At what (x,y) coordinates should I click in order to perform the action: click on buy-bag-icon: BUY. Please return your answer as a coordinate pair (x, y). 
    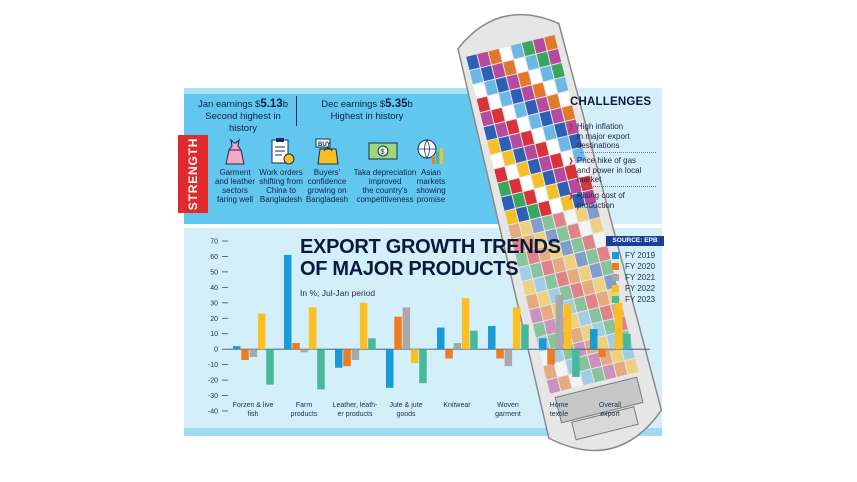
    Looking at the image, I should click on (327, 151).